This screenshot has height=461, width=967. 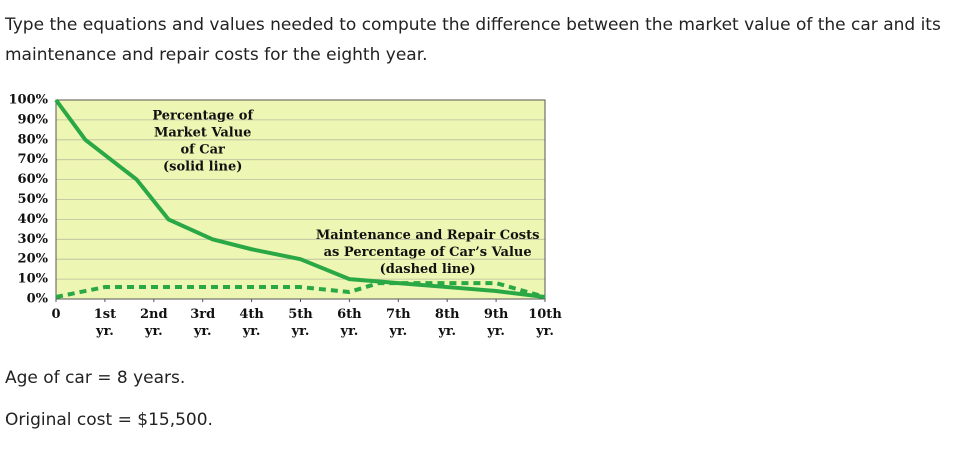 What do you see at coordinates (398, 323) in the screenshot?
I see `x-tick-label: 7th yr.` at bounding box center [398, 323].